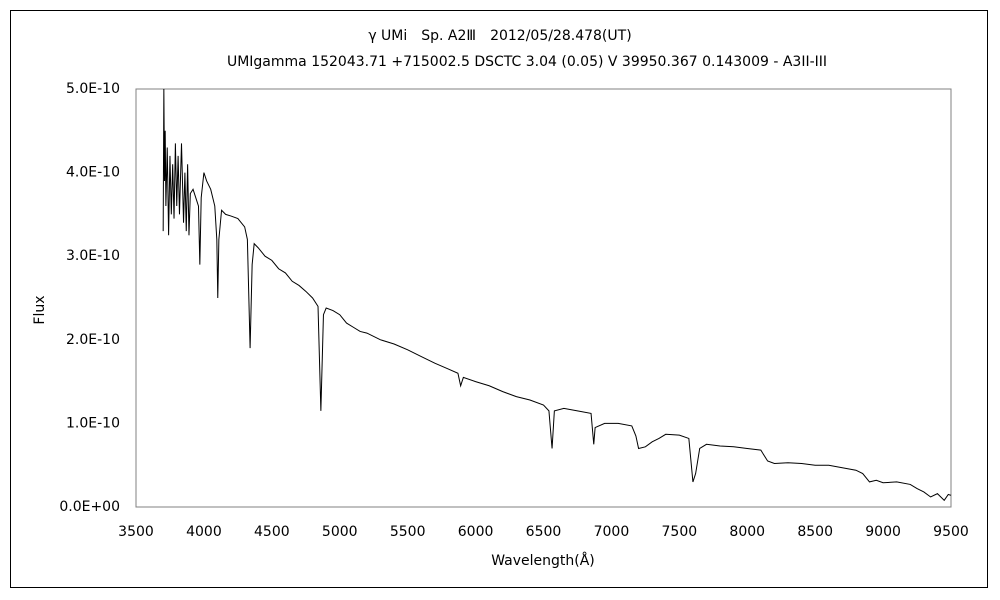  Describe the element at coordinates (408, 532) in the screenshot. I see `x-tick-label: 5500` at that location.